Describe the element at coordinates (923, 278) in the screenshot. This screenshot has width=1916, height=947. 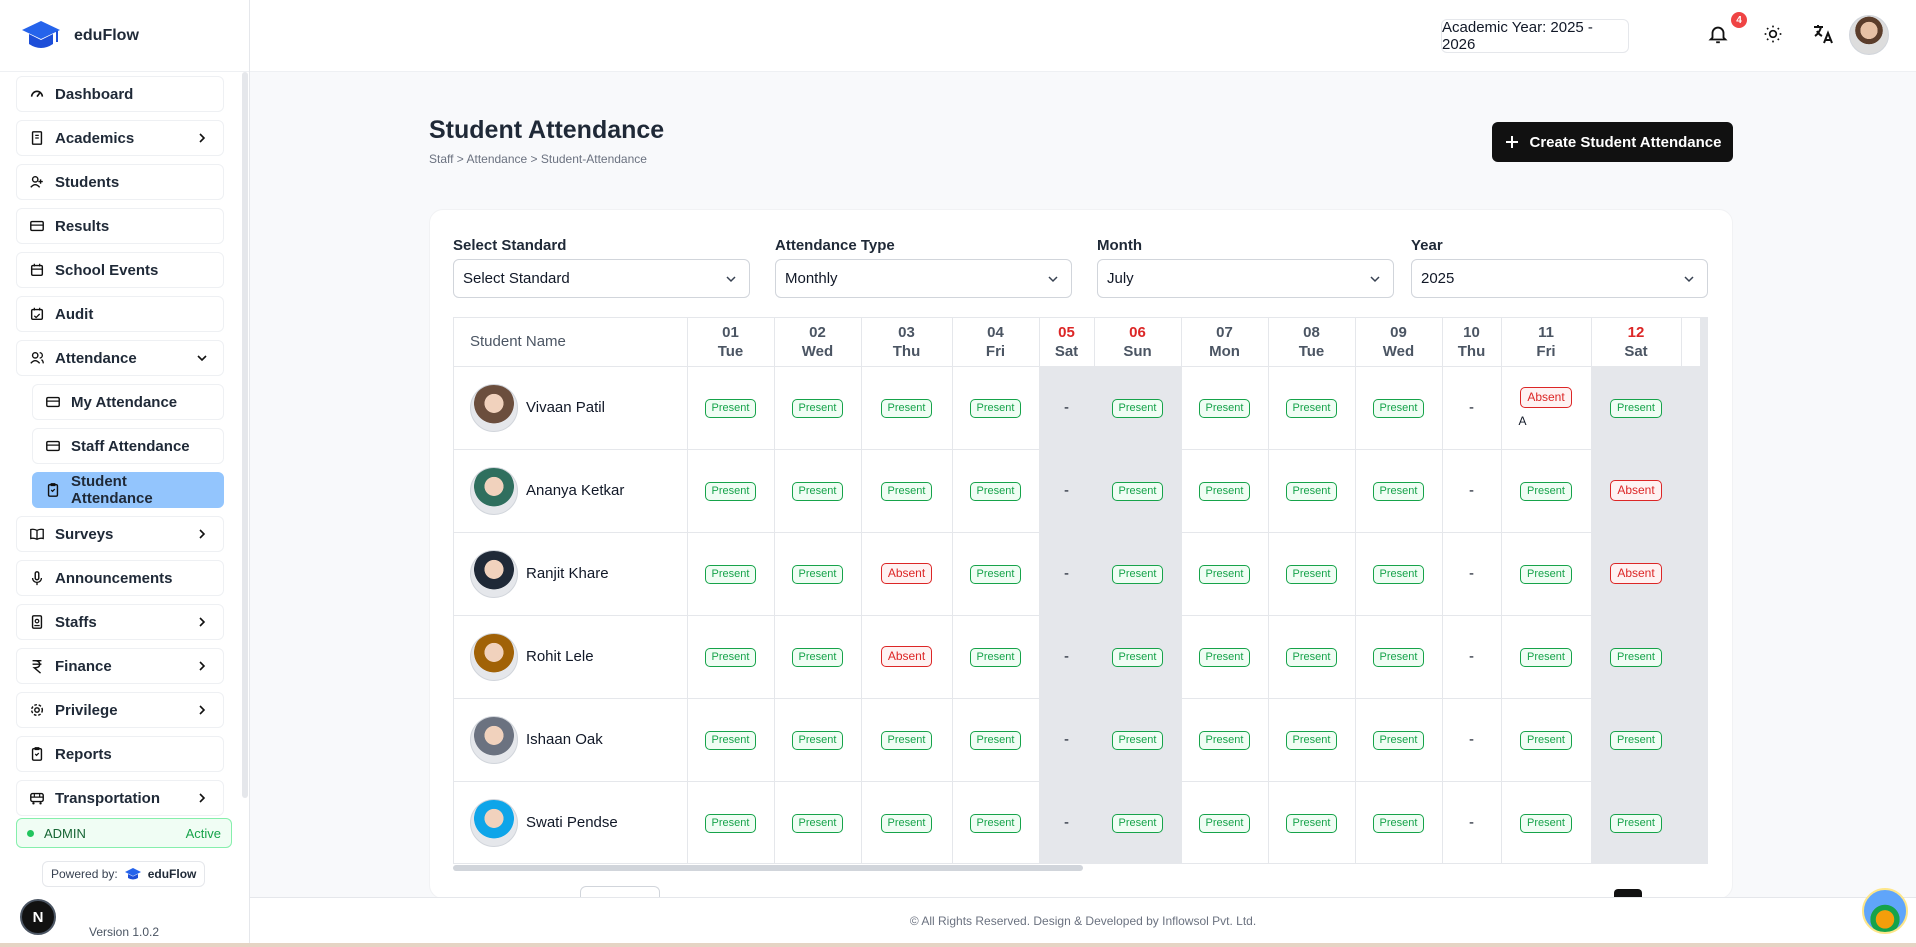
I see `attendance-type-select: Monthly` at that location.